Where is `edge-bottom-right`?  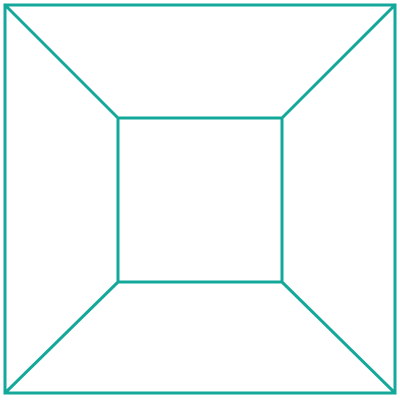
edge-bottom-right is located at coordinates (338, 337).